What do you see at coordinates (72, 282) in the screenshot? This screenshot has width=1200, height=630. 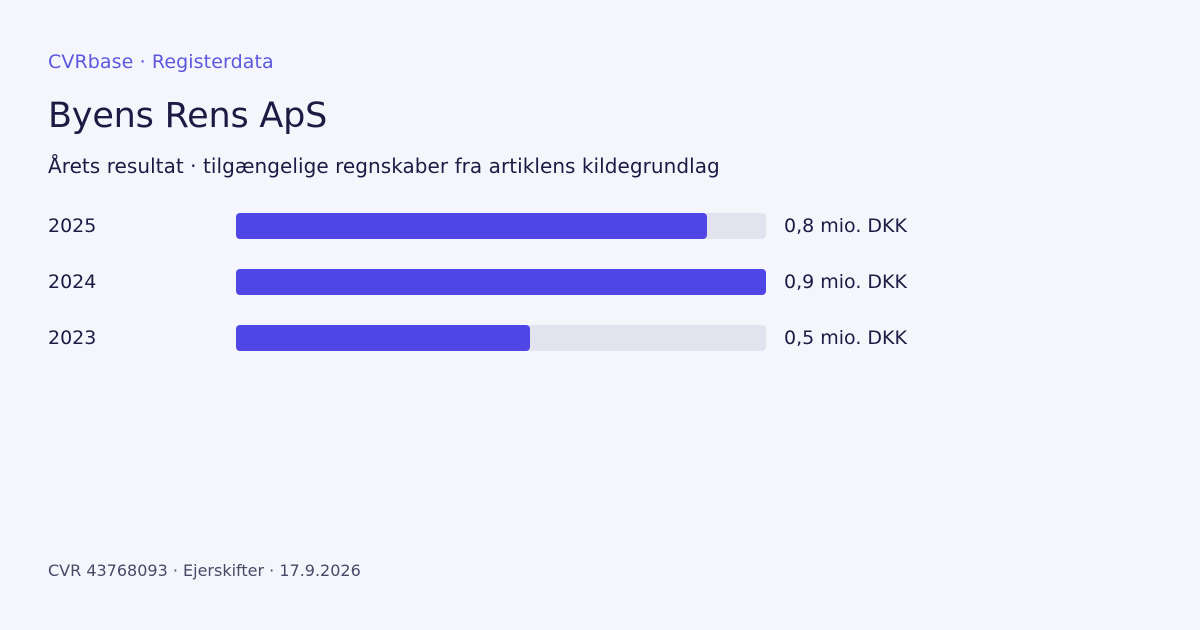 I see `year-label: 2024` at bounding box center [72, 282].